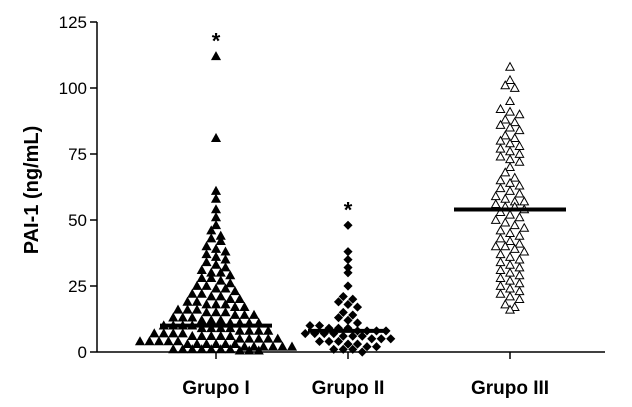 The height and width of the screenshot is (407, 632). I want to click on x-category-label: Grupo I, so click(216, 388).